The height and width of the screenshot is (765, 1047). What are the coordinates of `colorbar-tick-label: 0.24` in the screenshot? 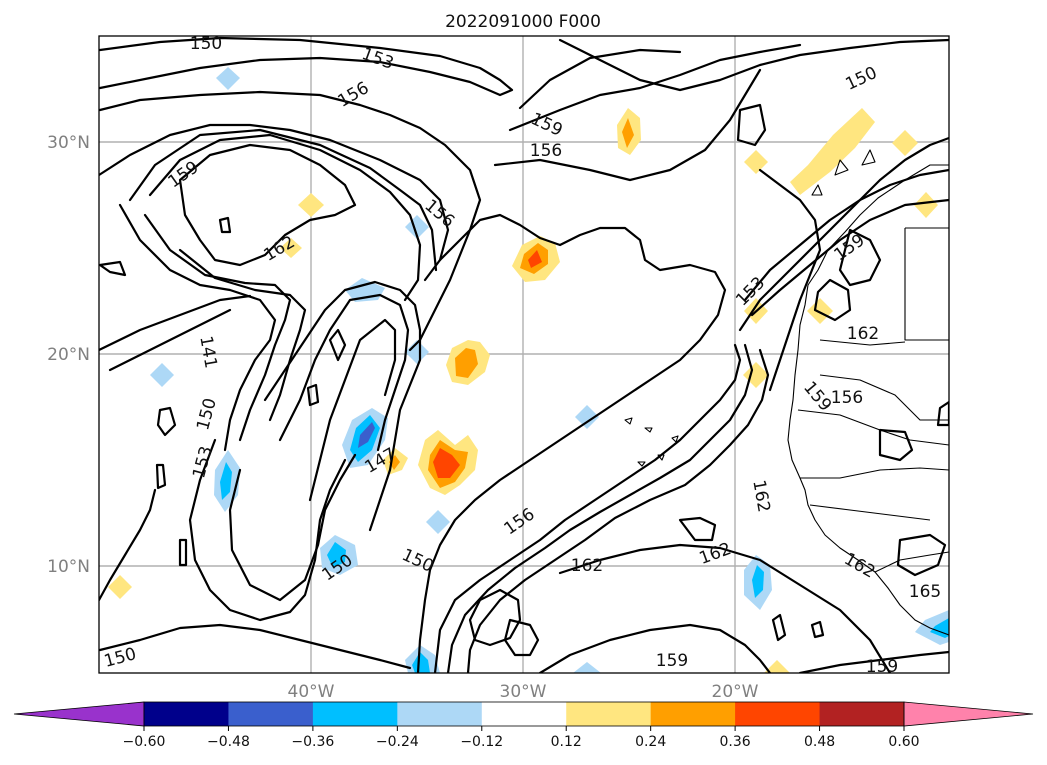 It's located at (650, 742).